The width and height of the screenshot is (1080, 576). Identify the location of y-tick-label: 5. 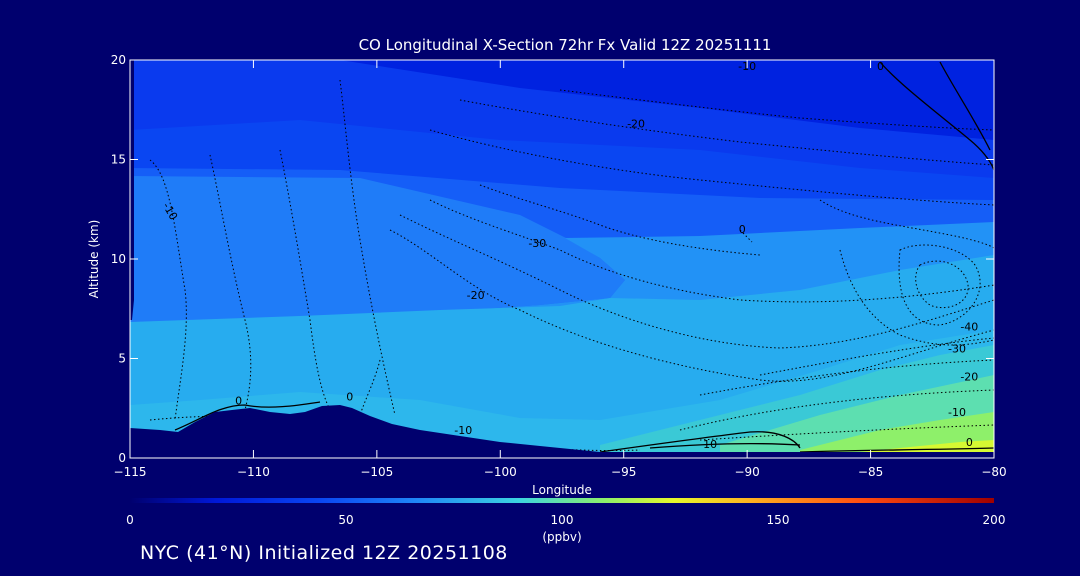
(122, 359).